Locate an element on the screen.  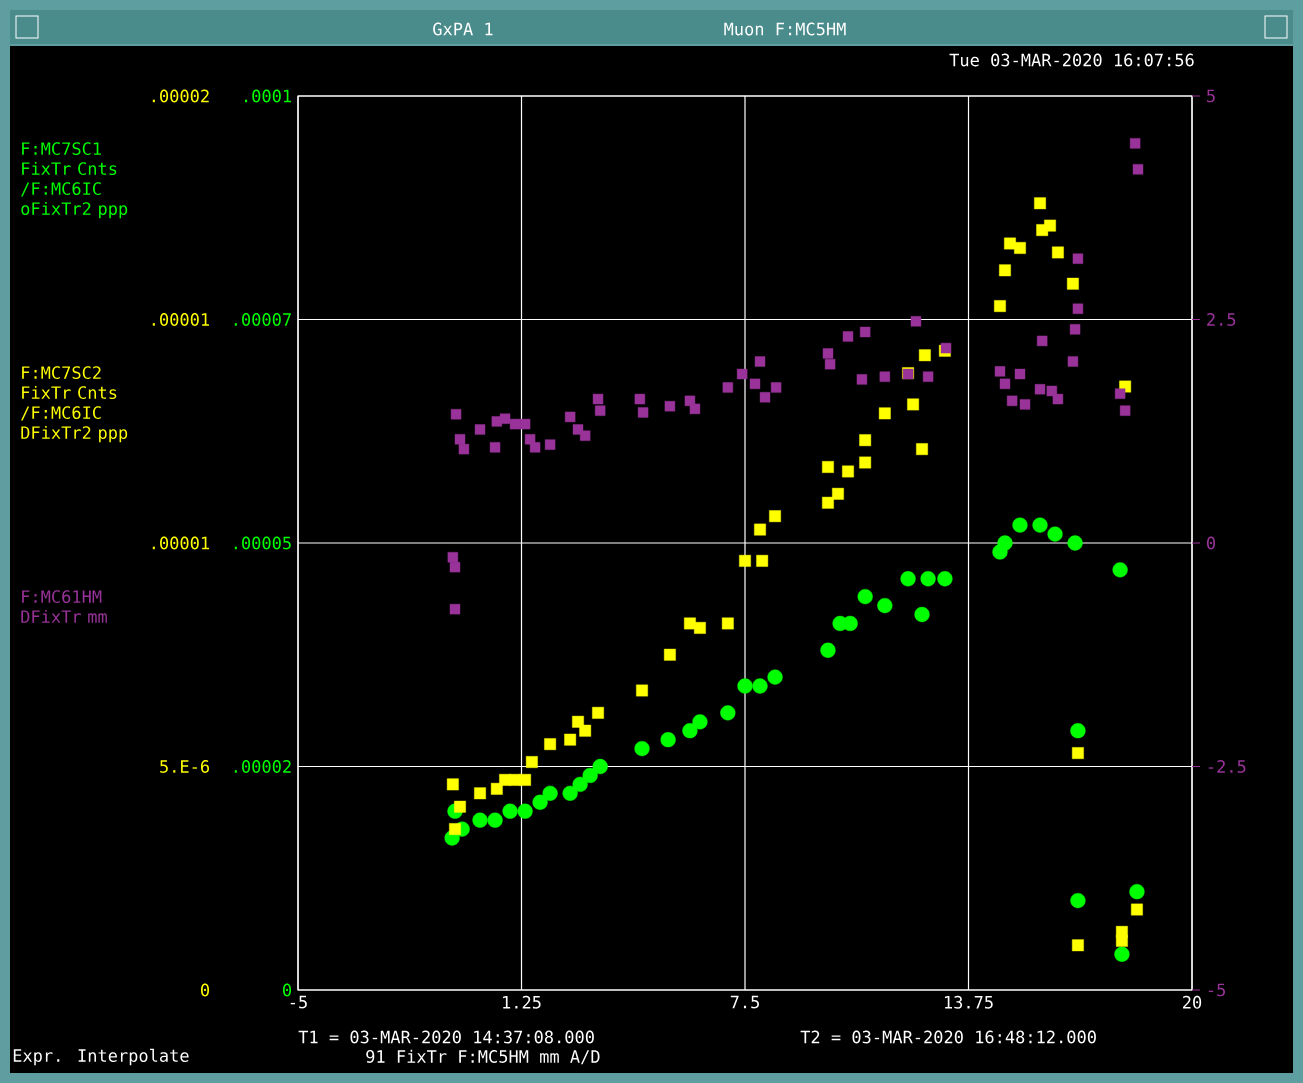
y-tick-label: .00002 is located at coordinates (262, 766).